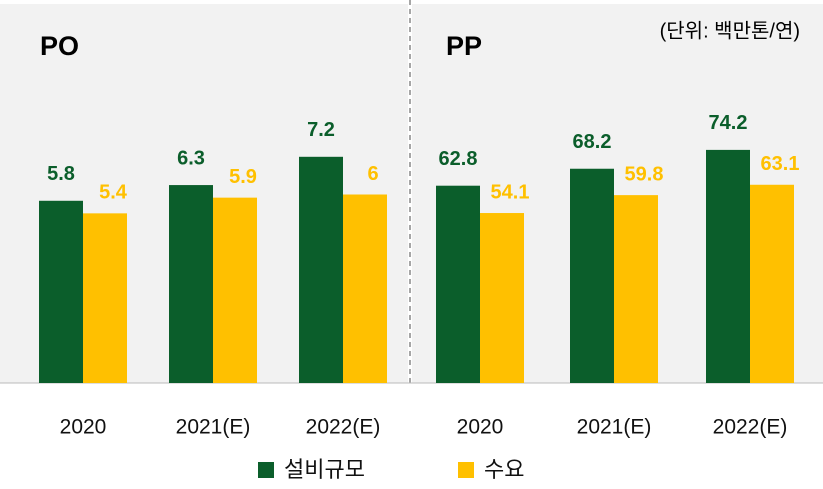 The image size is (823, 489). What do you see at coordinates (321, 130) in the screenshot?
I see `value-label: 7.2` at bounding box center [321, 130].